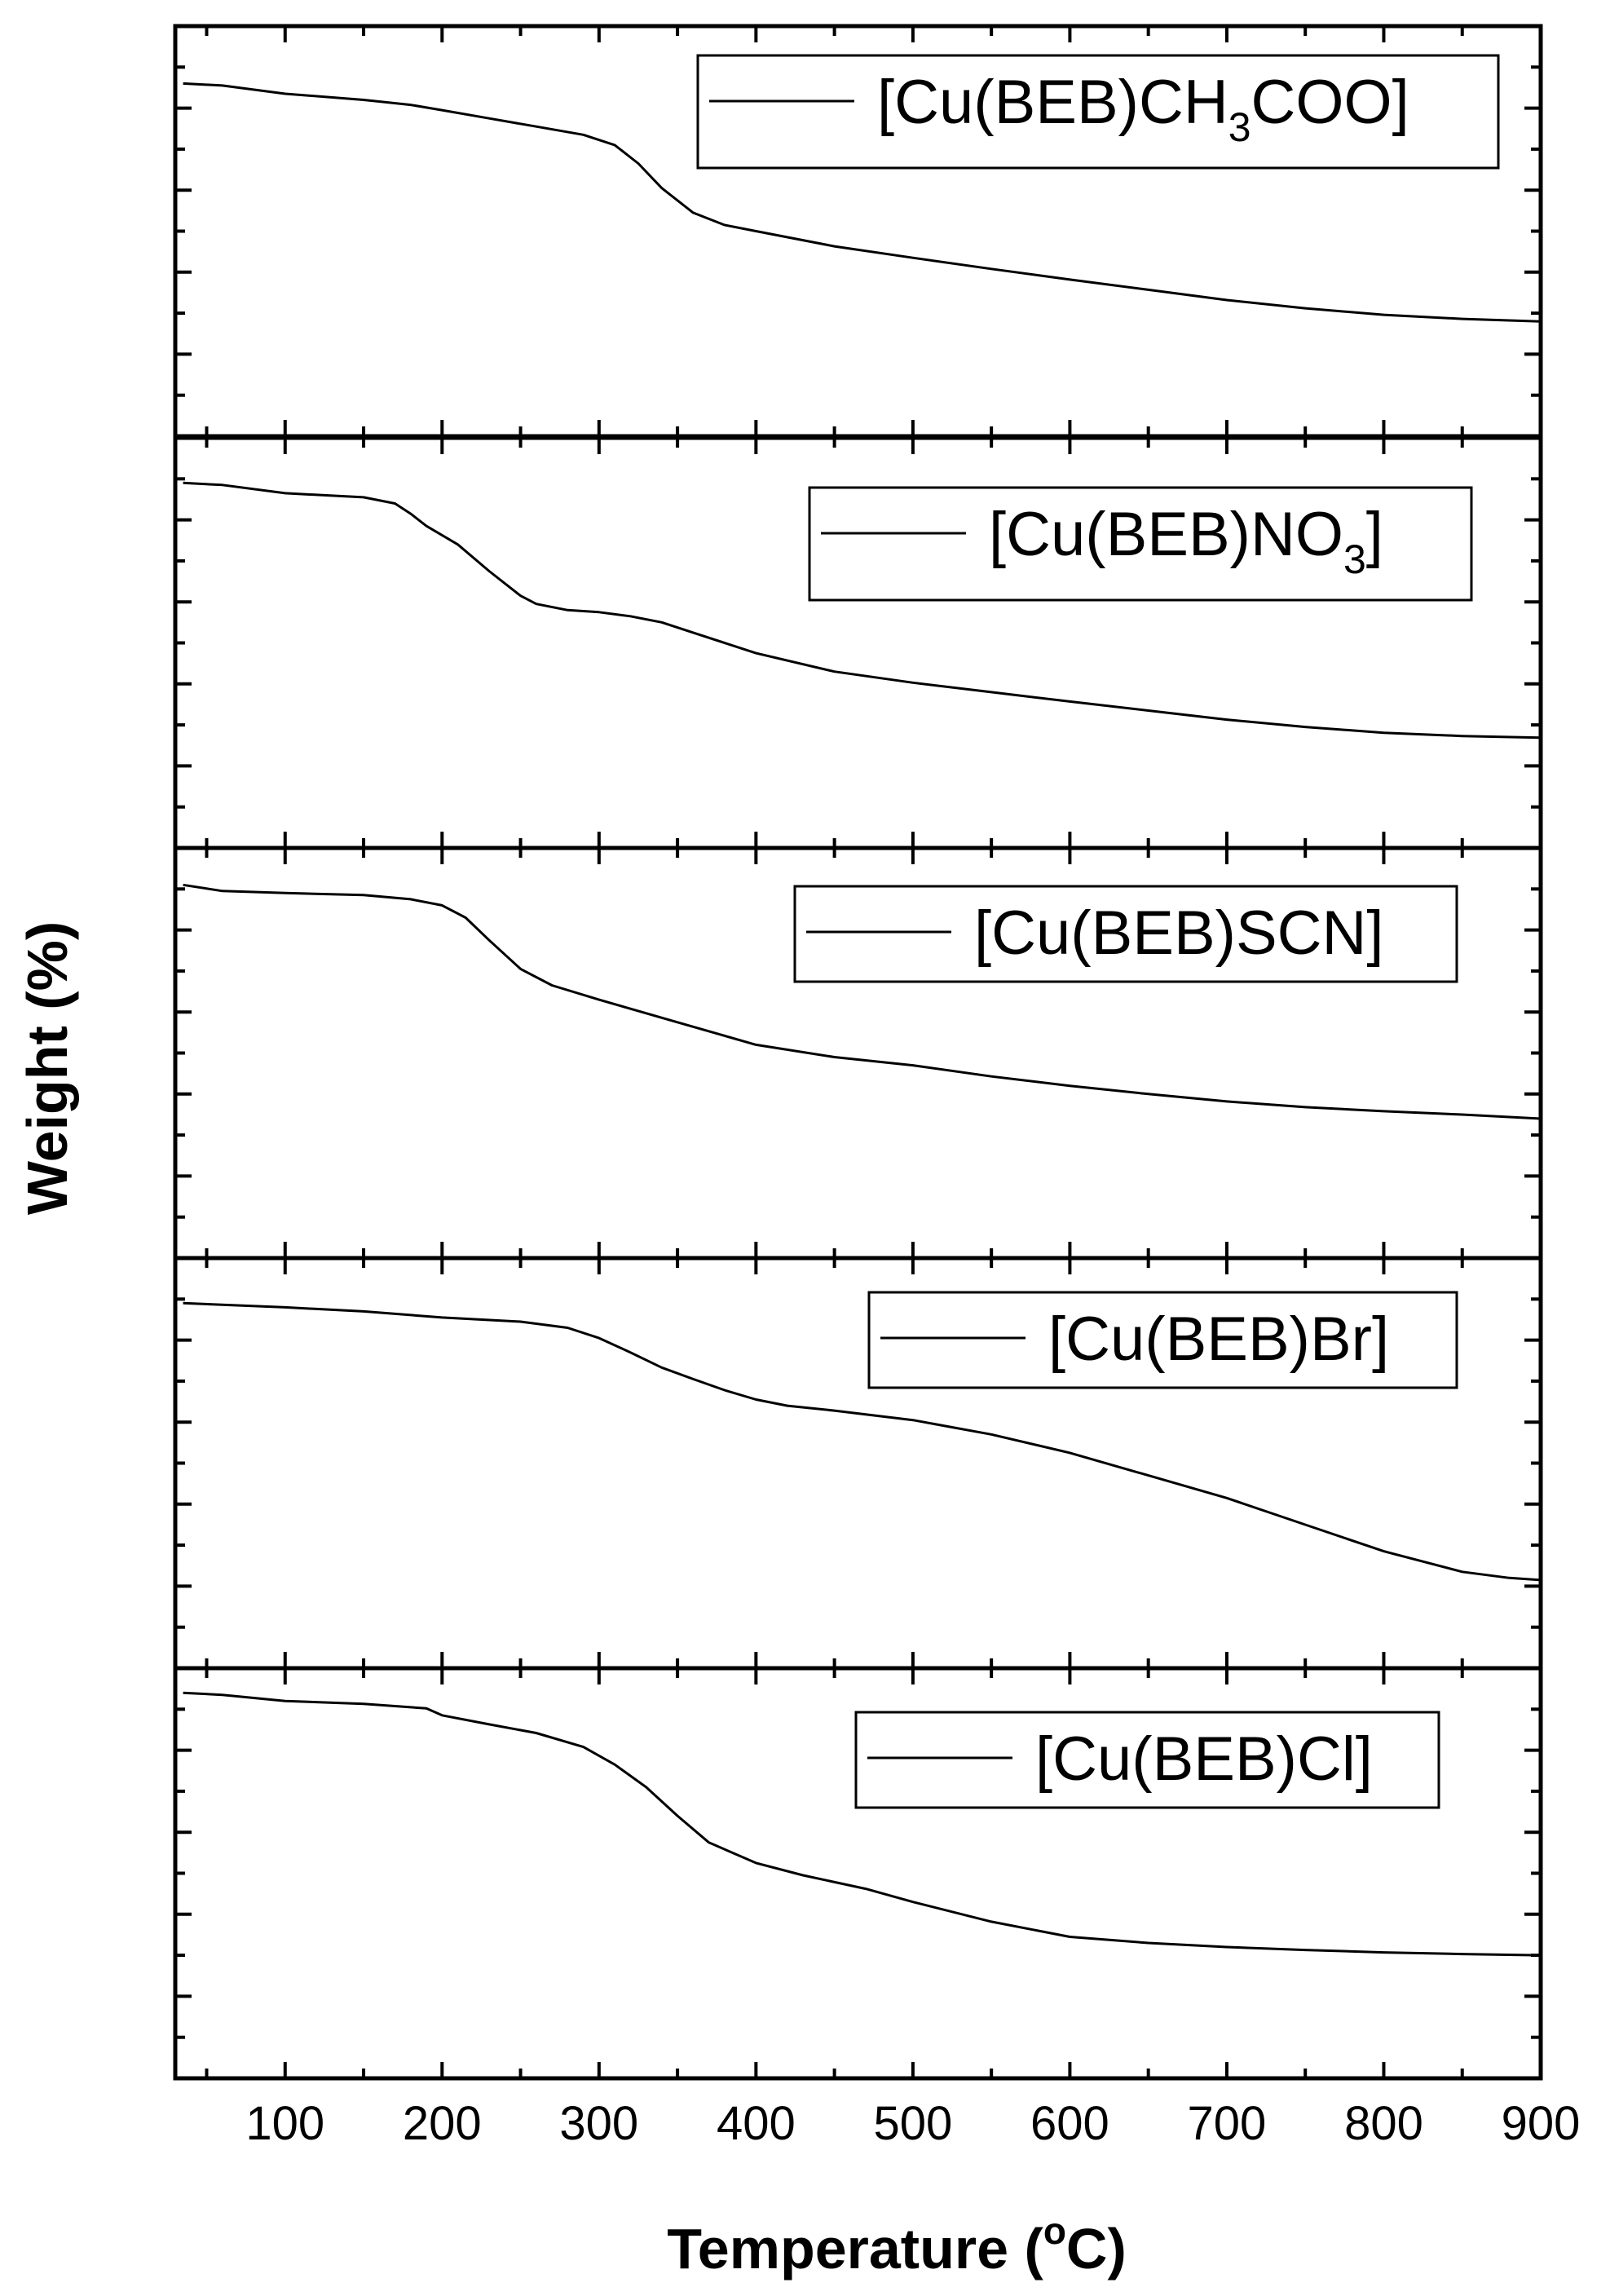  Describe the element at coordinates (442, 2123) in the screenshot. I see `x-tick-label: 200` at that location.